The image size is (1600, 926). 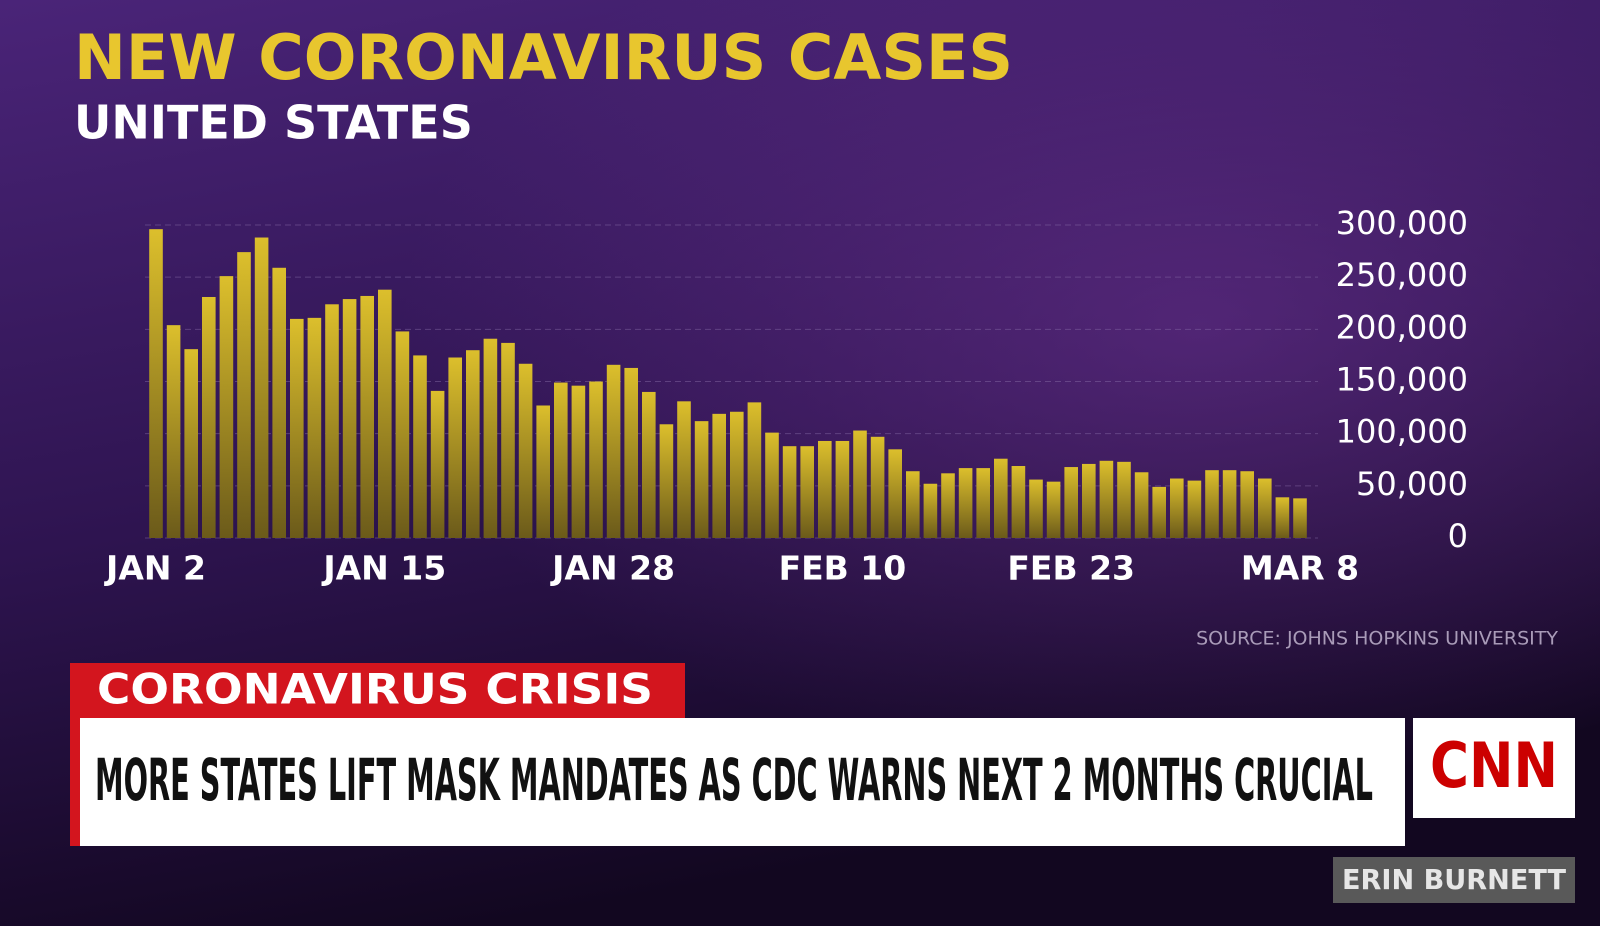 I want to click on anchor-box, so click(x=1454, y=880).